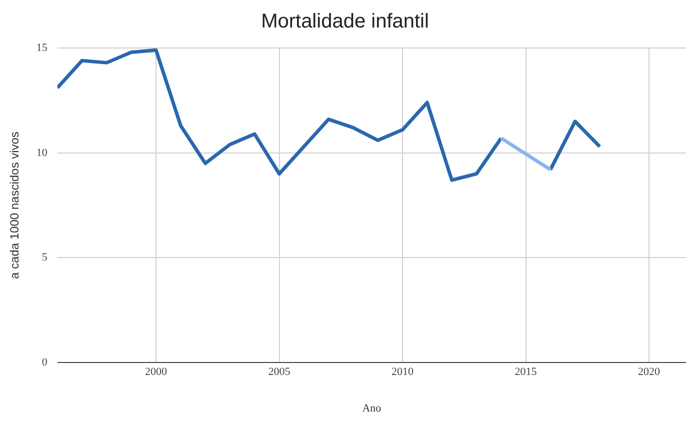 Image resolution: width=690 pixels, height=423 pixels. Describe the element at coordinates (156, 372) in the screenshot. I see `x-tick-label: 2000` at that location.